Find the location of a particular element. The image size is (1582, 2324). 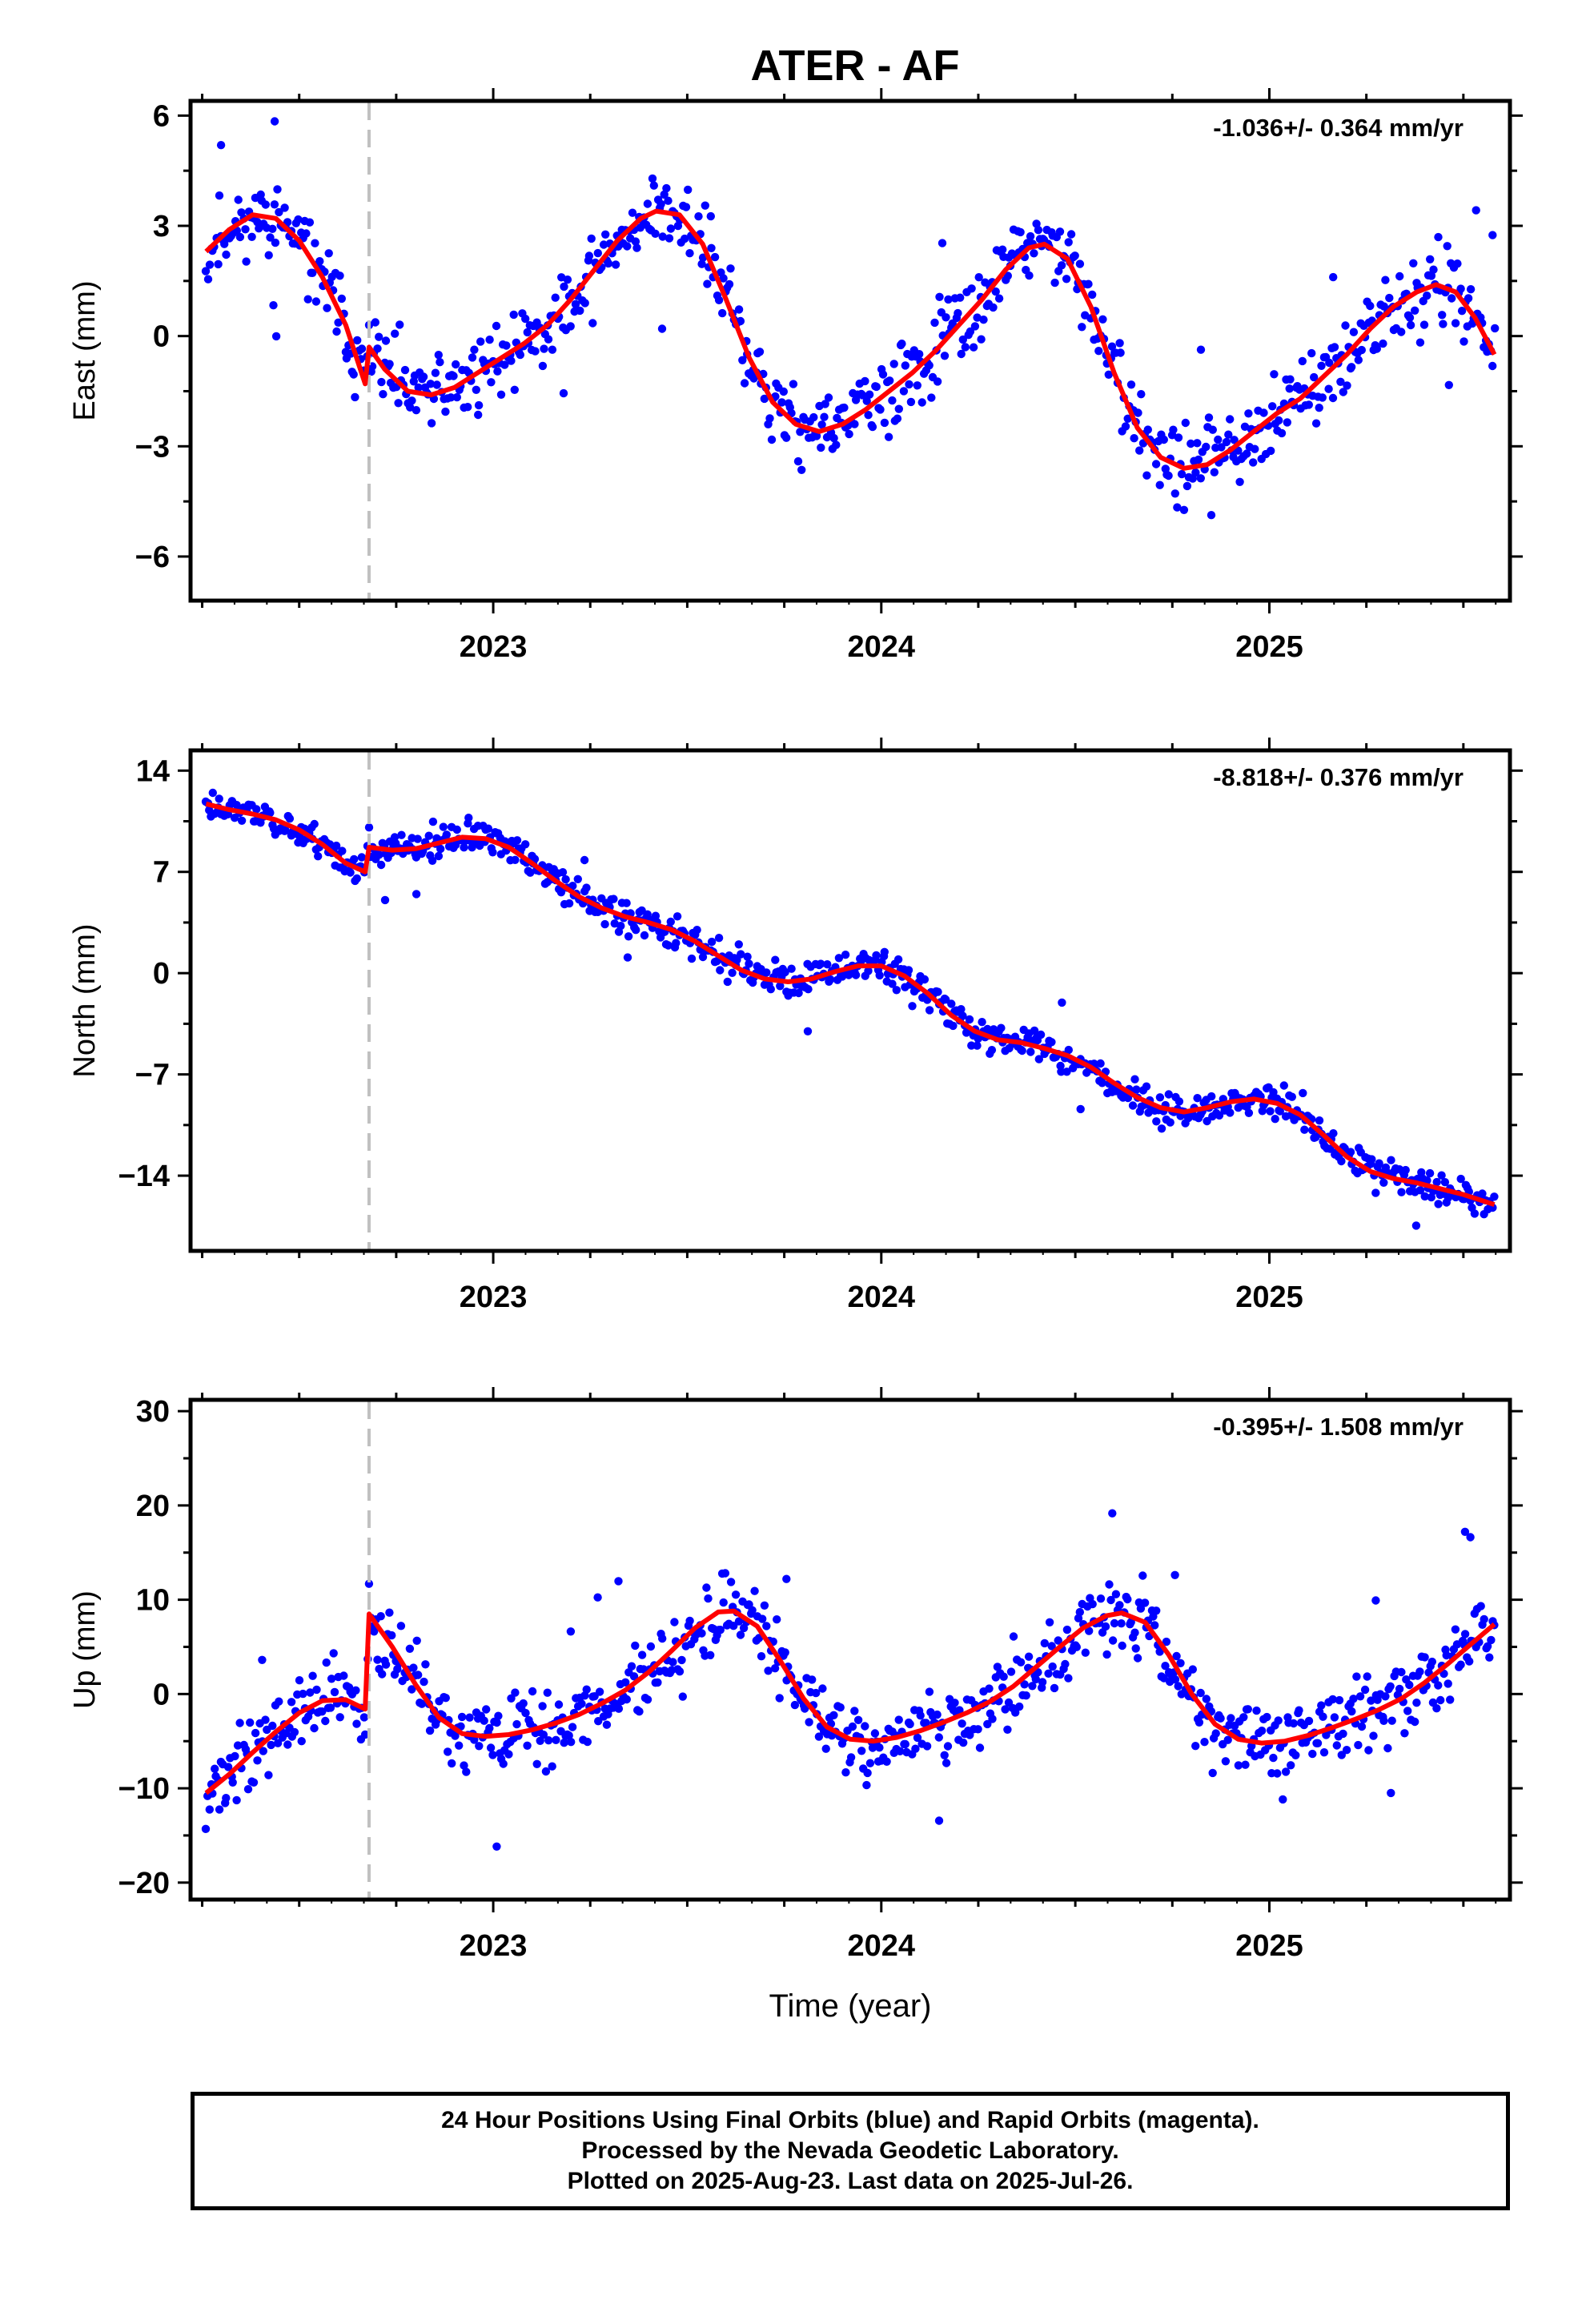

north-y-tick-label: −14 is located at coordinates (144, 1176).